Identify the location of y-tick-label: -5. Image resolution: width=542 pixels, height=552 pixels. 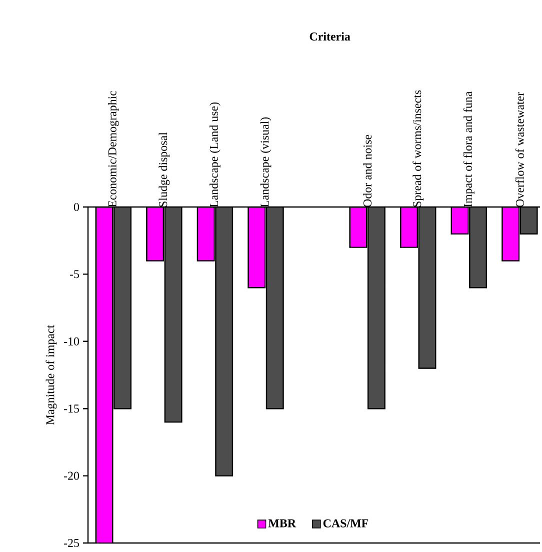
(75, 274).